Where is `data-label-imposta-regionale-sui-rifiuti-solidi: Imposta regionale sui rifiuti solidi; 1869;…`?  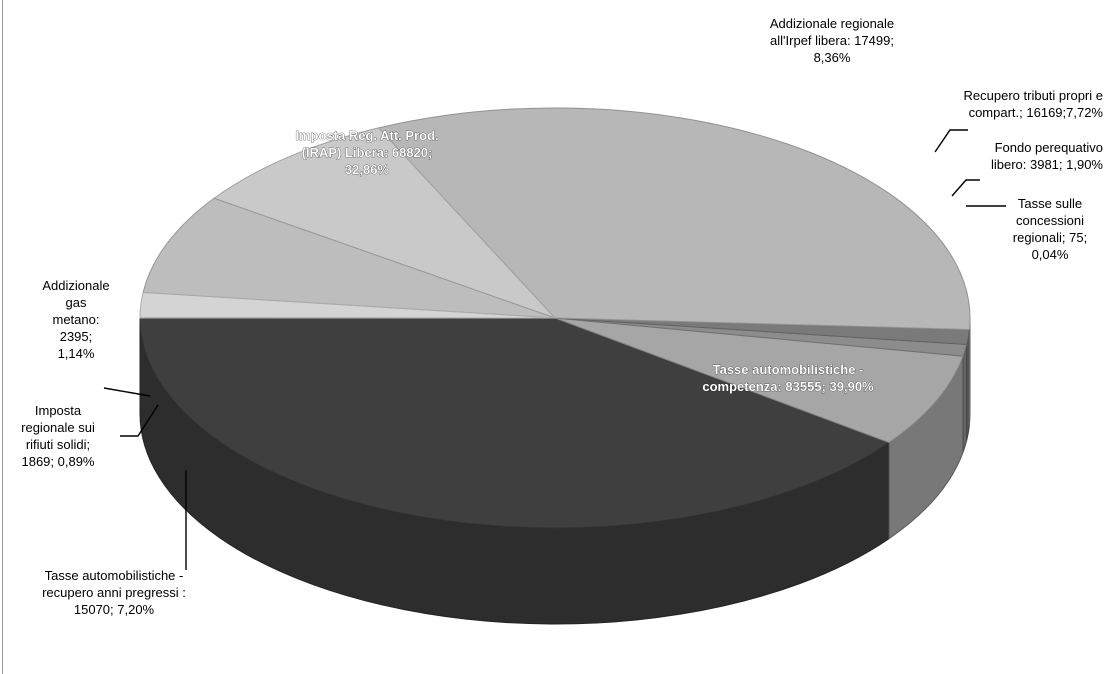 data-label-imposta-regionale-sui-rifiuti-solidi: Imposta regionale sui rifiuti solidi; 1869;… is located at coordinates (58, 436).